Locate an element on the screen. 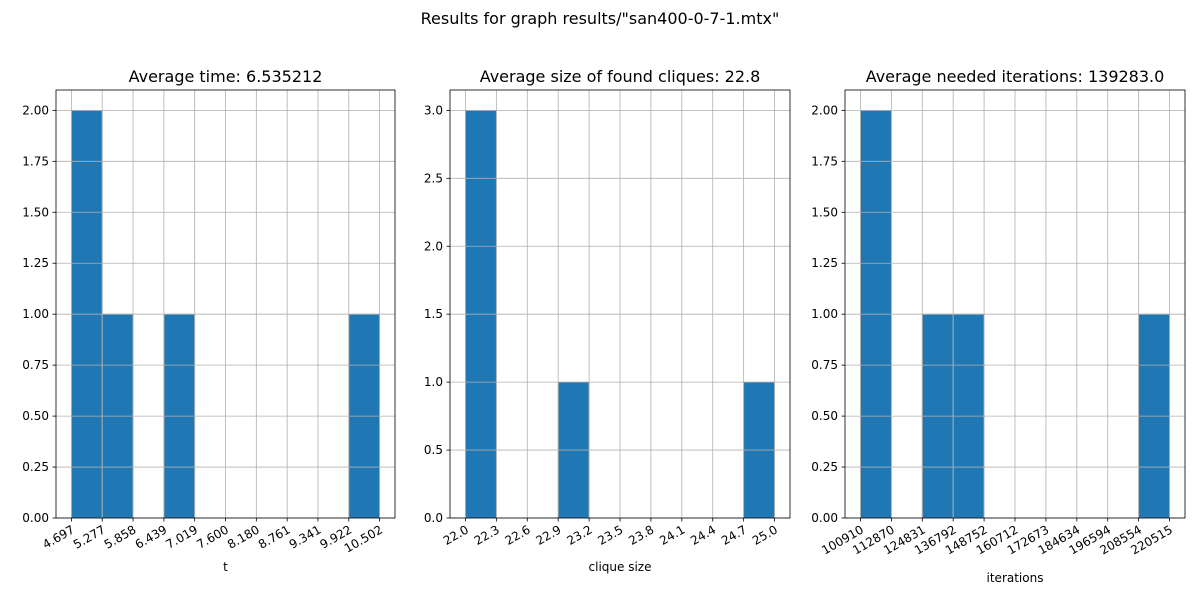  x-axis-label: clique size is located at coordinates (620, 567).